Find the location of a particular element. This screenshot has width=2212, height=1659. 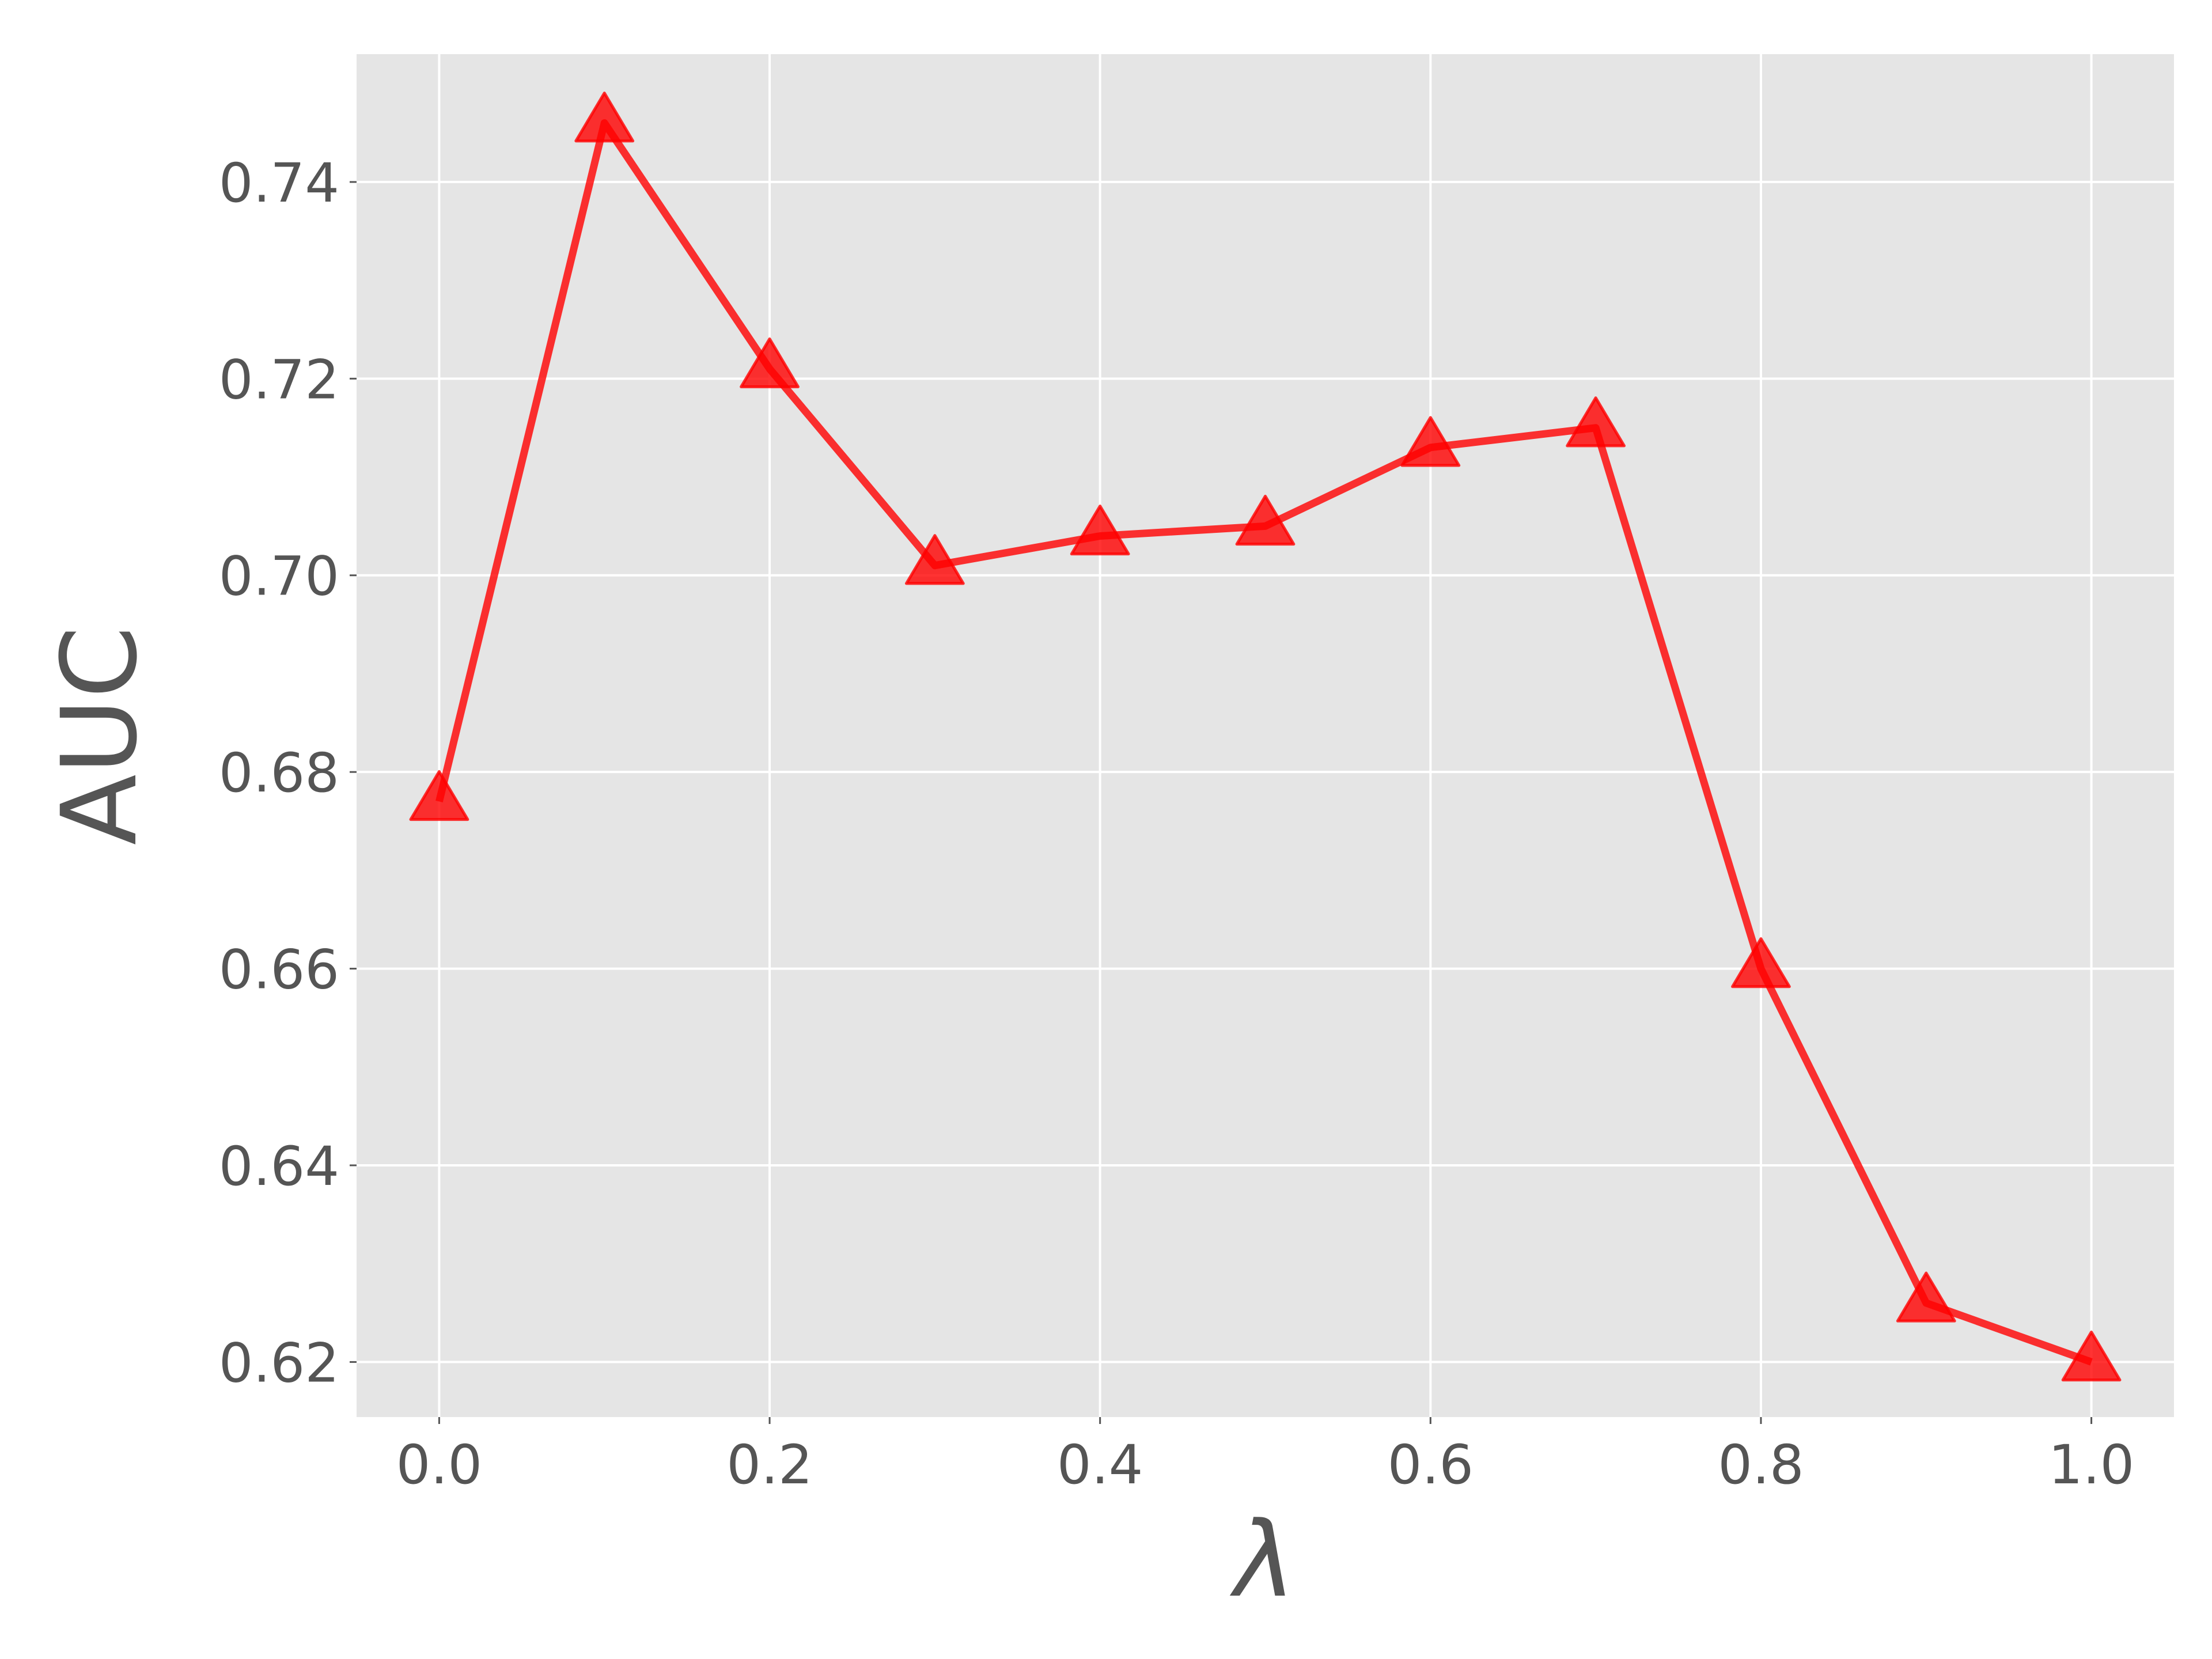

y-tick-label: 0.62 is located at coordinates (279, 1363).